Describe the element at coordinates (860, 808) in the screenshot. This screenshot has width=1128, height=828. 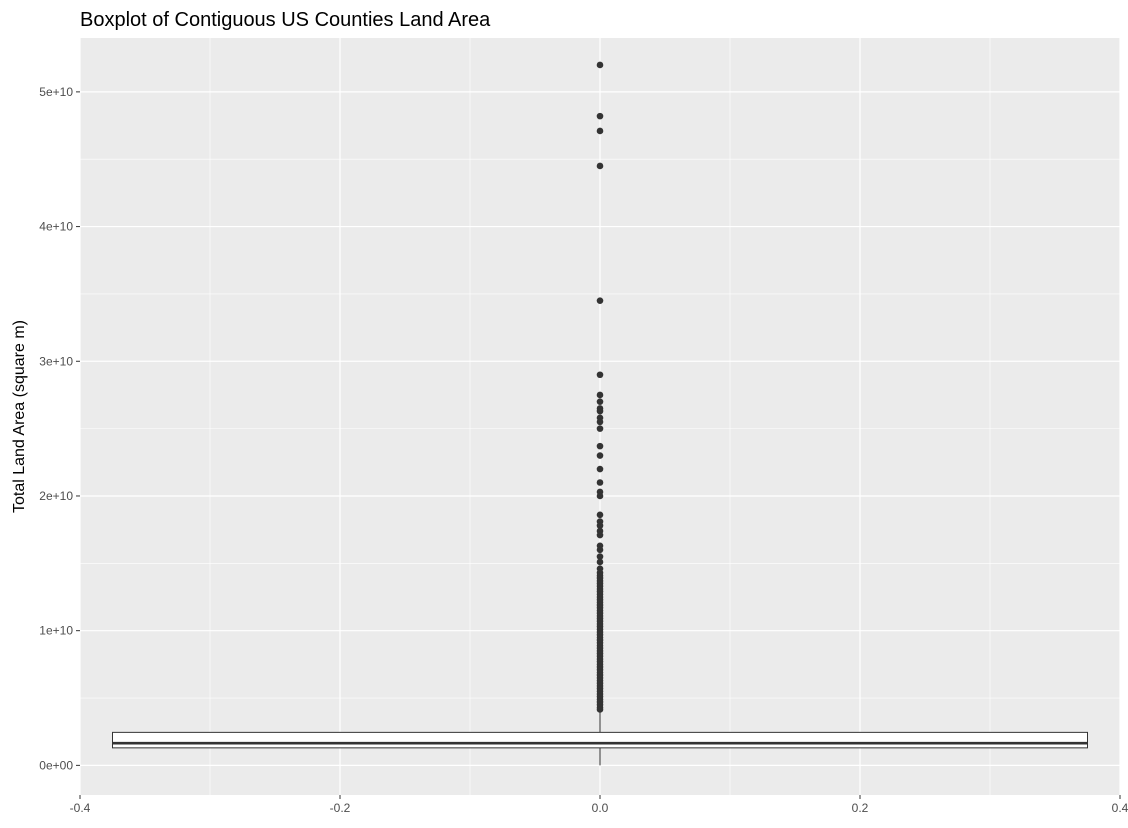
I see `x-tick-label: 0.2` at that location.